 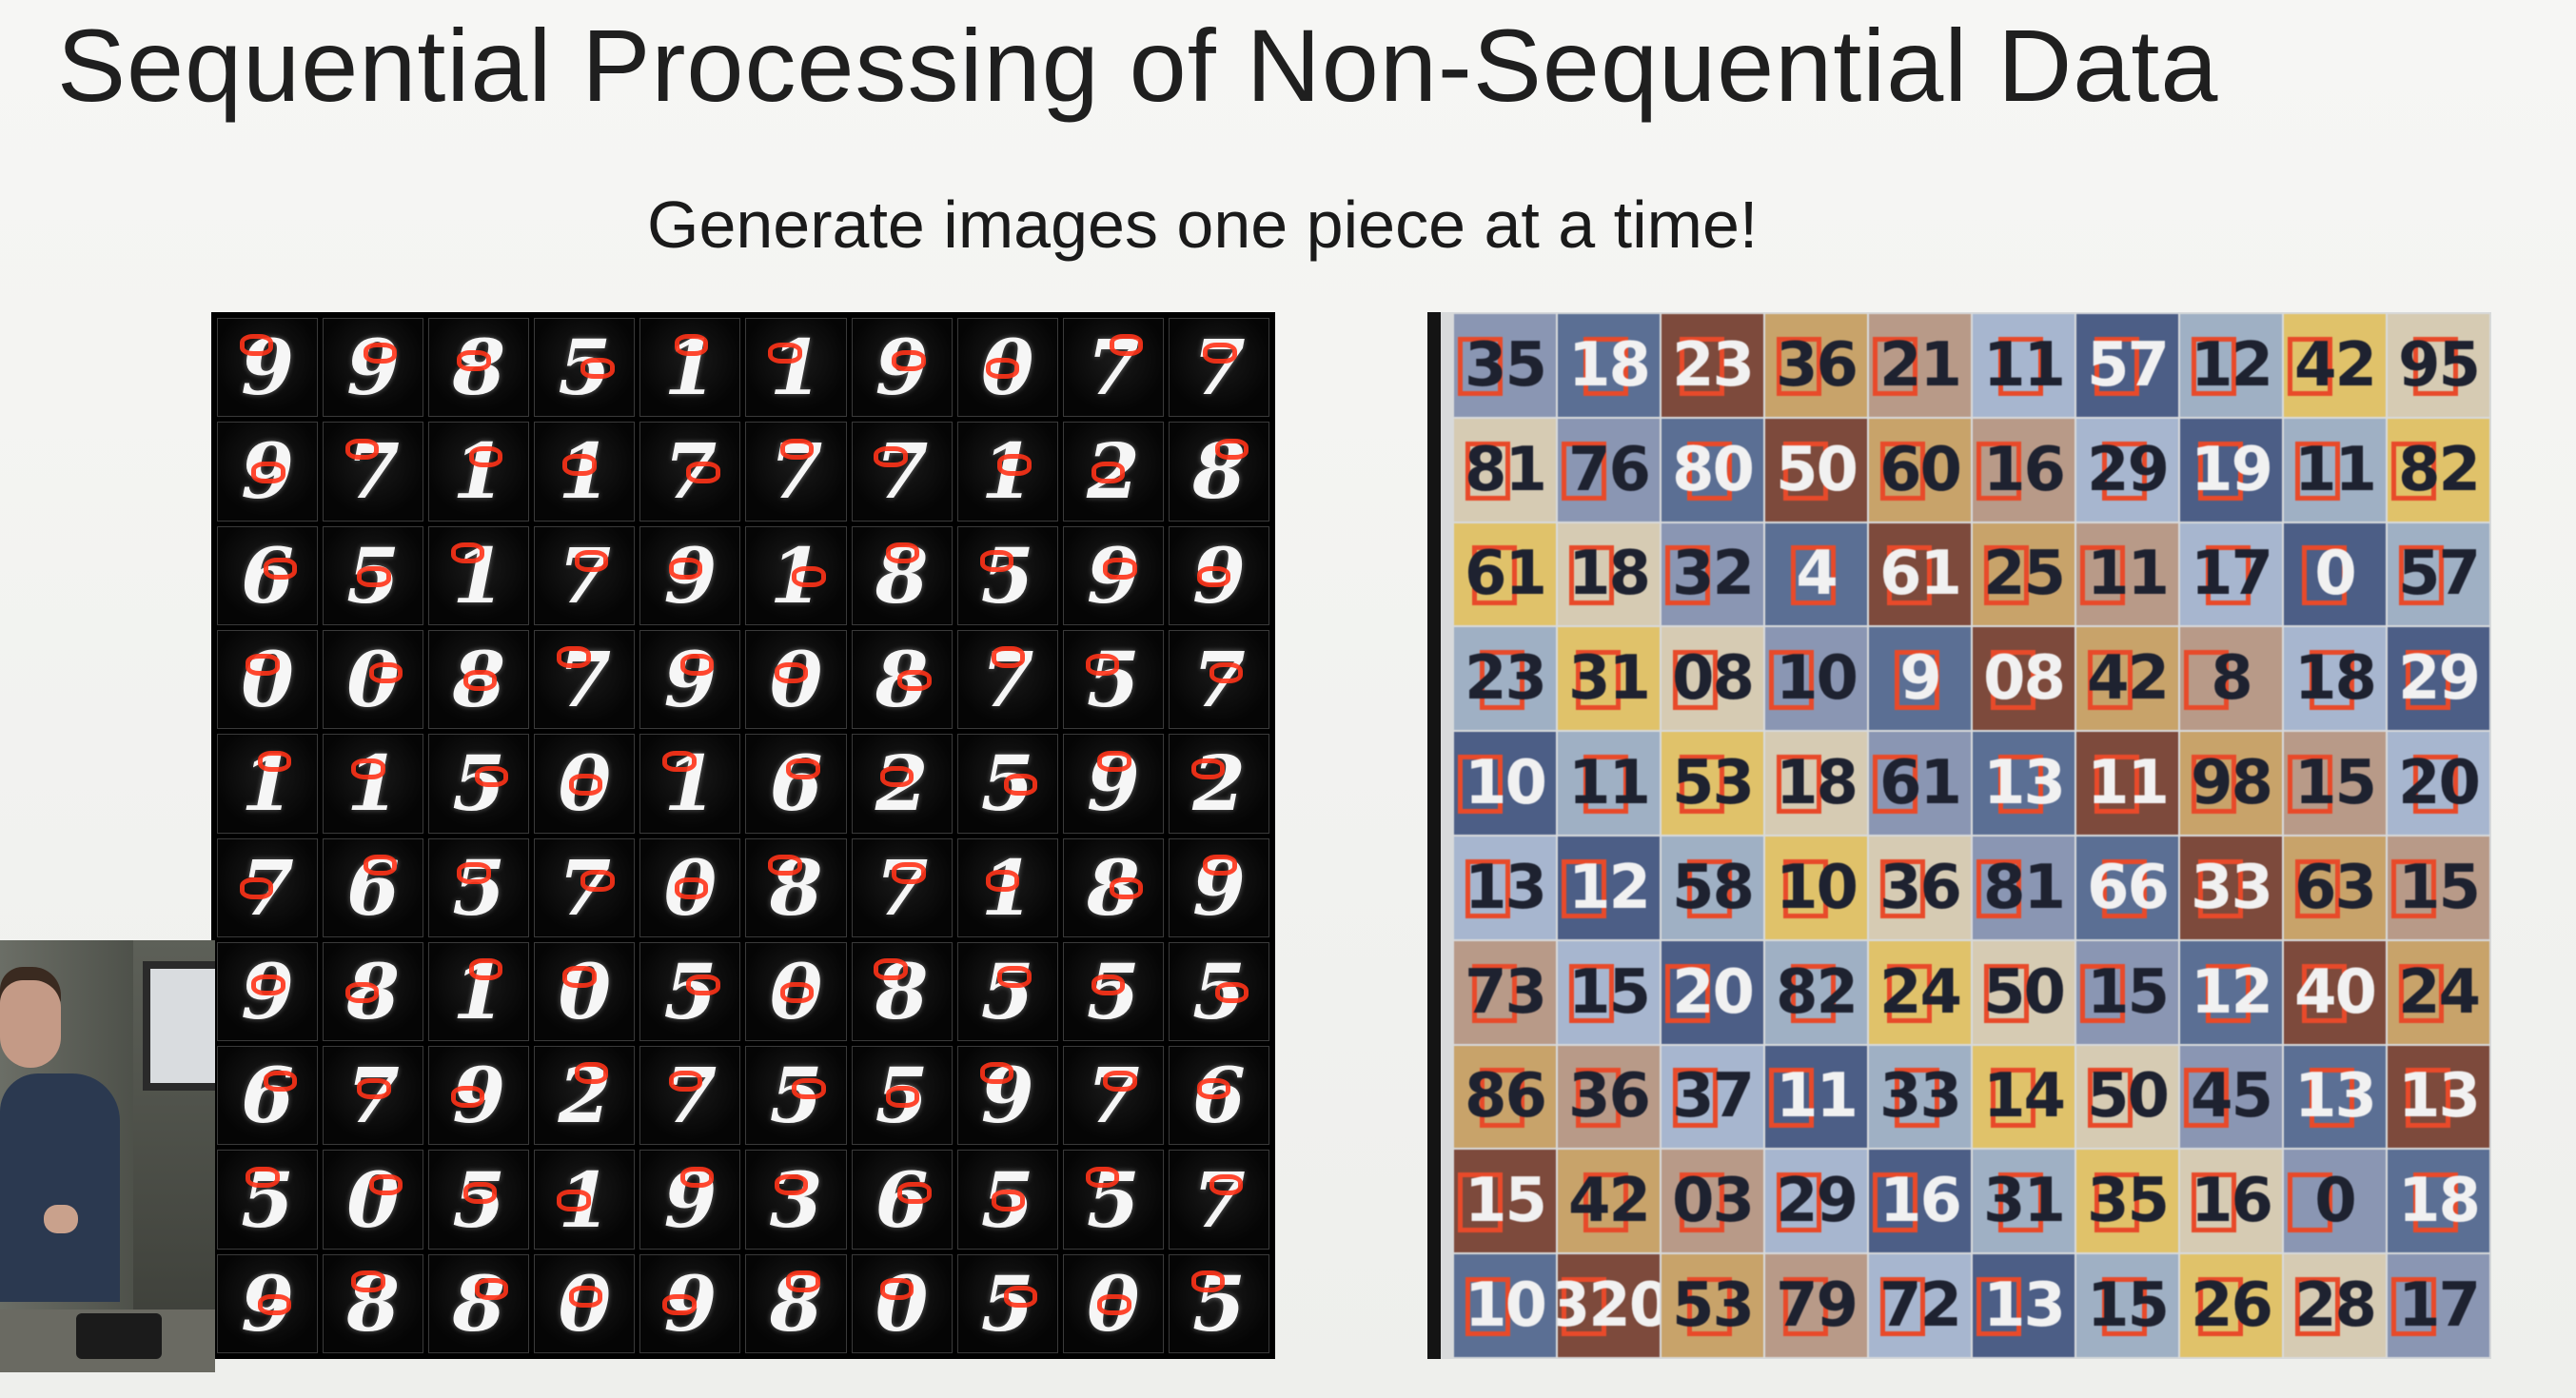 I want to click on svhn-number: 10, so click(x=1816, y=887).